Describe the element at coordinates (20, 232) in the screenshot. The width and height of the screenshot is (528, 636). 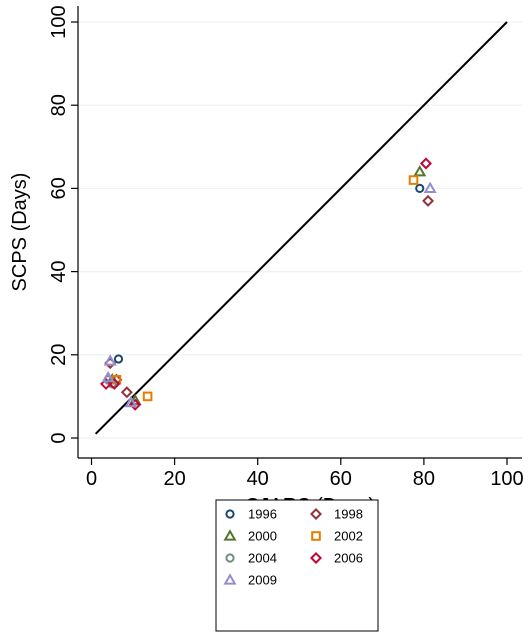
I see `y-axis-label: SCPS (Days)` at that location.